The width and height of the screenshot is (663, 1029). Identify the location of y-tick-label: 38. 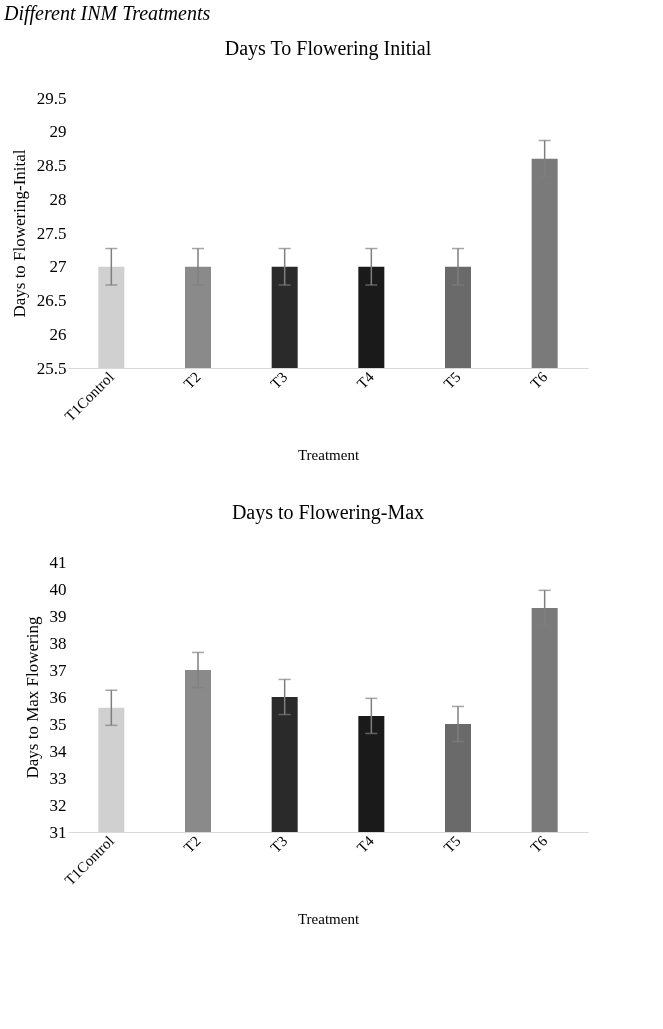
(58, 643).